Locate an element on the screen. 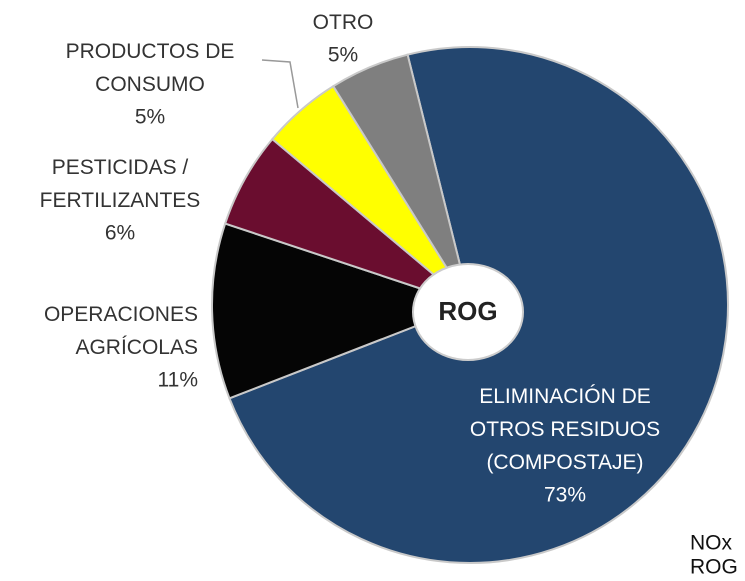  center-circle is located at coordinates (468, 312).